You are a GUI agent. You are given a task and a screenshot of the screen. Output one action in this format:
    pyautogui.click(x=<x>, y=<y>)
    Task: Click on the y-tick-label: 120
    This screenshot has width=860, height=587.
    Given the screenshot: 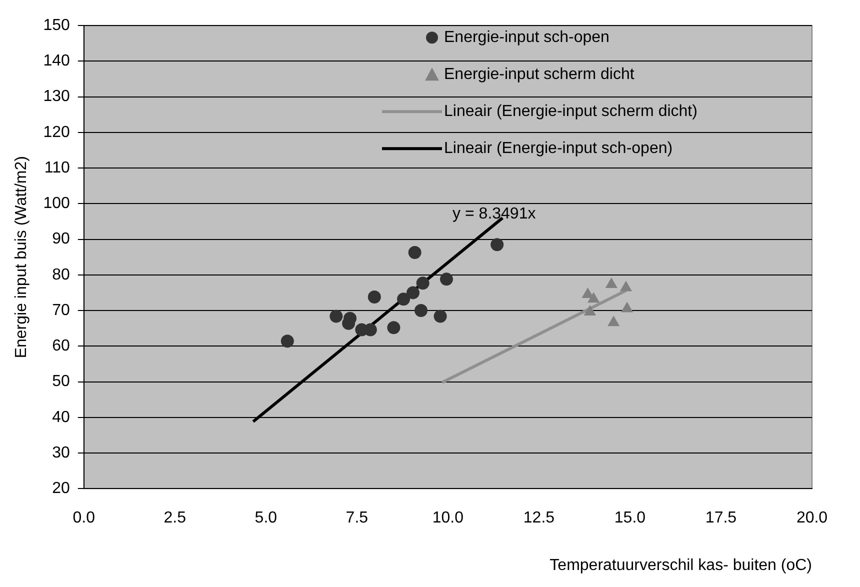 What is the action you would take?
    pyautogui.click(x=56, y=132)
    